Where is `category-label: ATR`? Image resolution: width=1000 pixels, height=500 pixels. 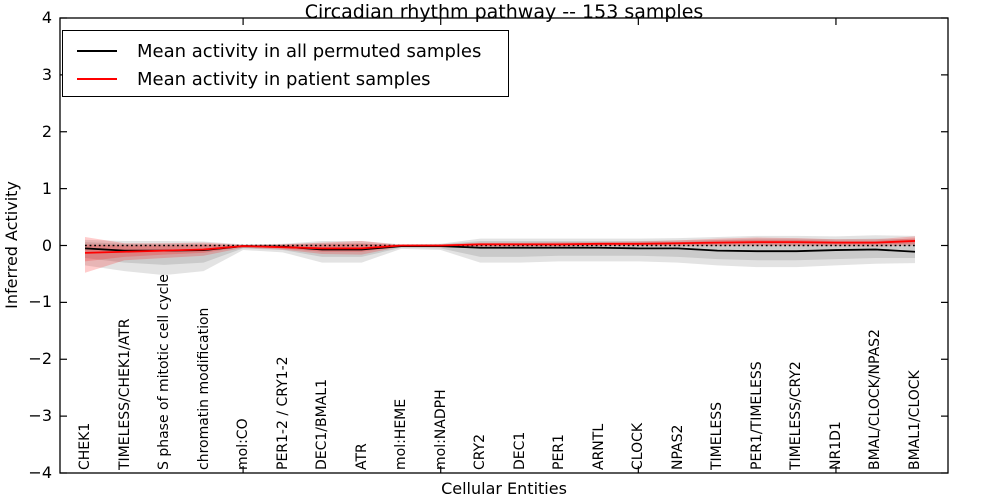 category-label: ATR is located at coordinates (361, 456).